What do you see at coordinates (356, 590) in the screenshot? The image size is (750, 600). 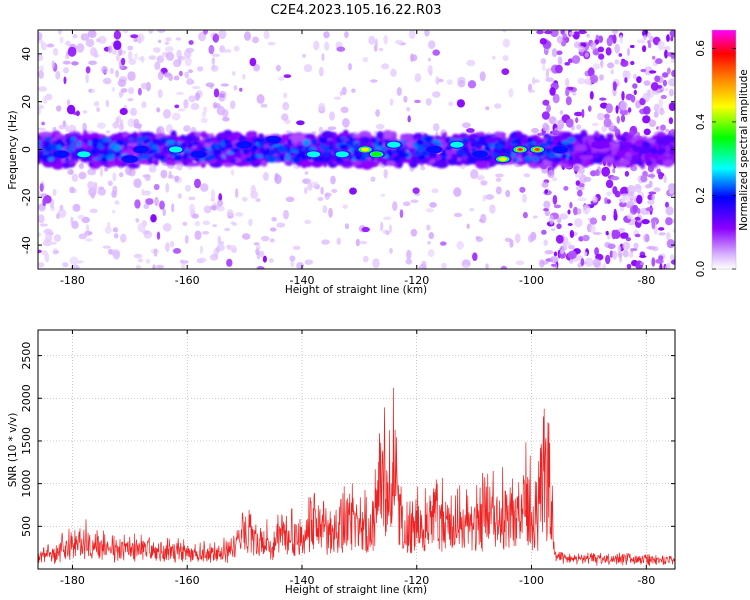 I see `snr-xlabel: Height of straight line (km)` at bounding box center [356, 590].